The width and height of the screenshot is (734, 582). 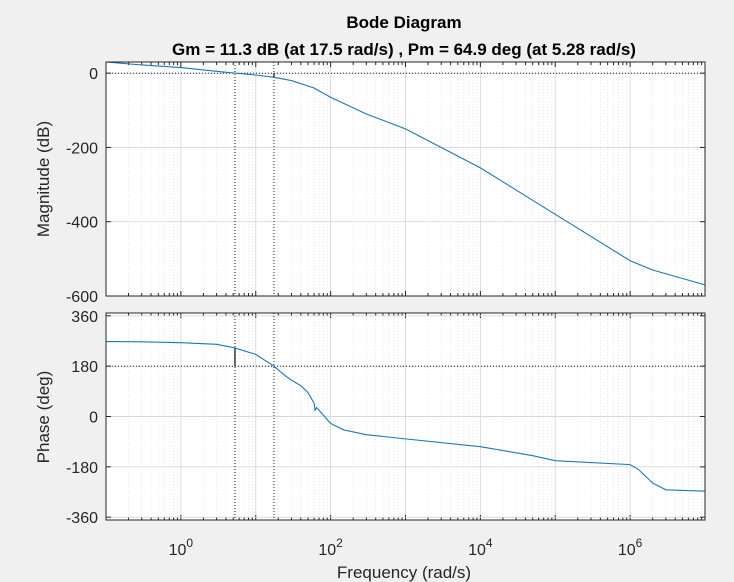 I want to click on chart-title: Bode Diagram, so click(x=403, y=22).